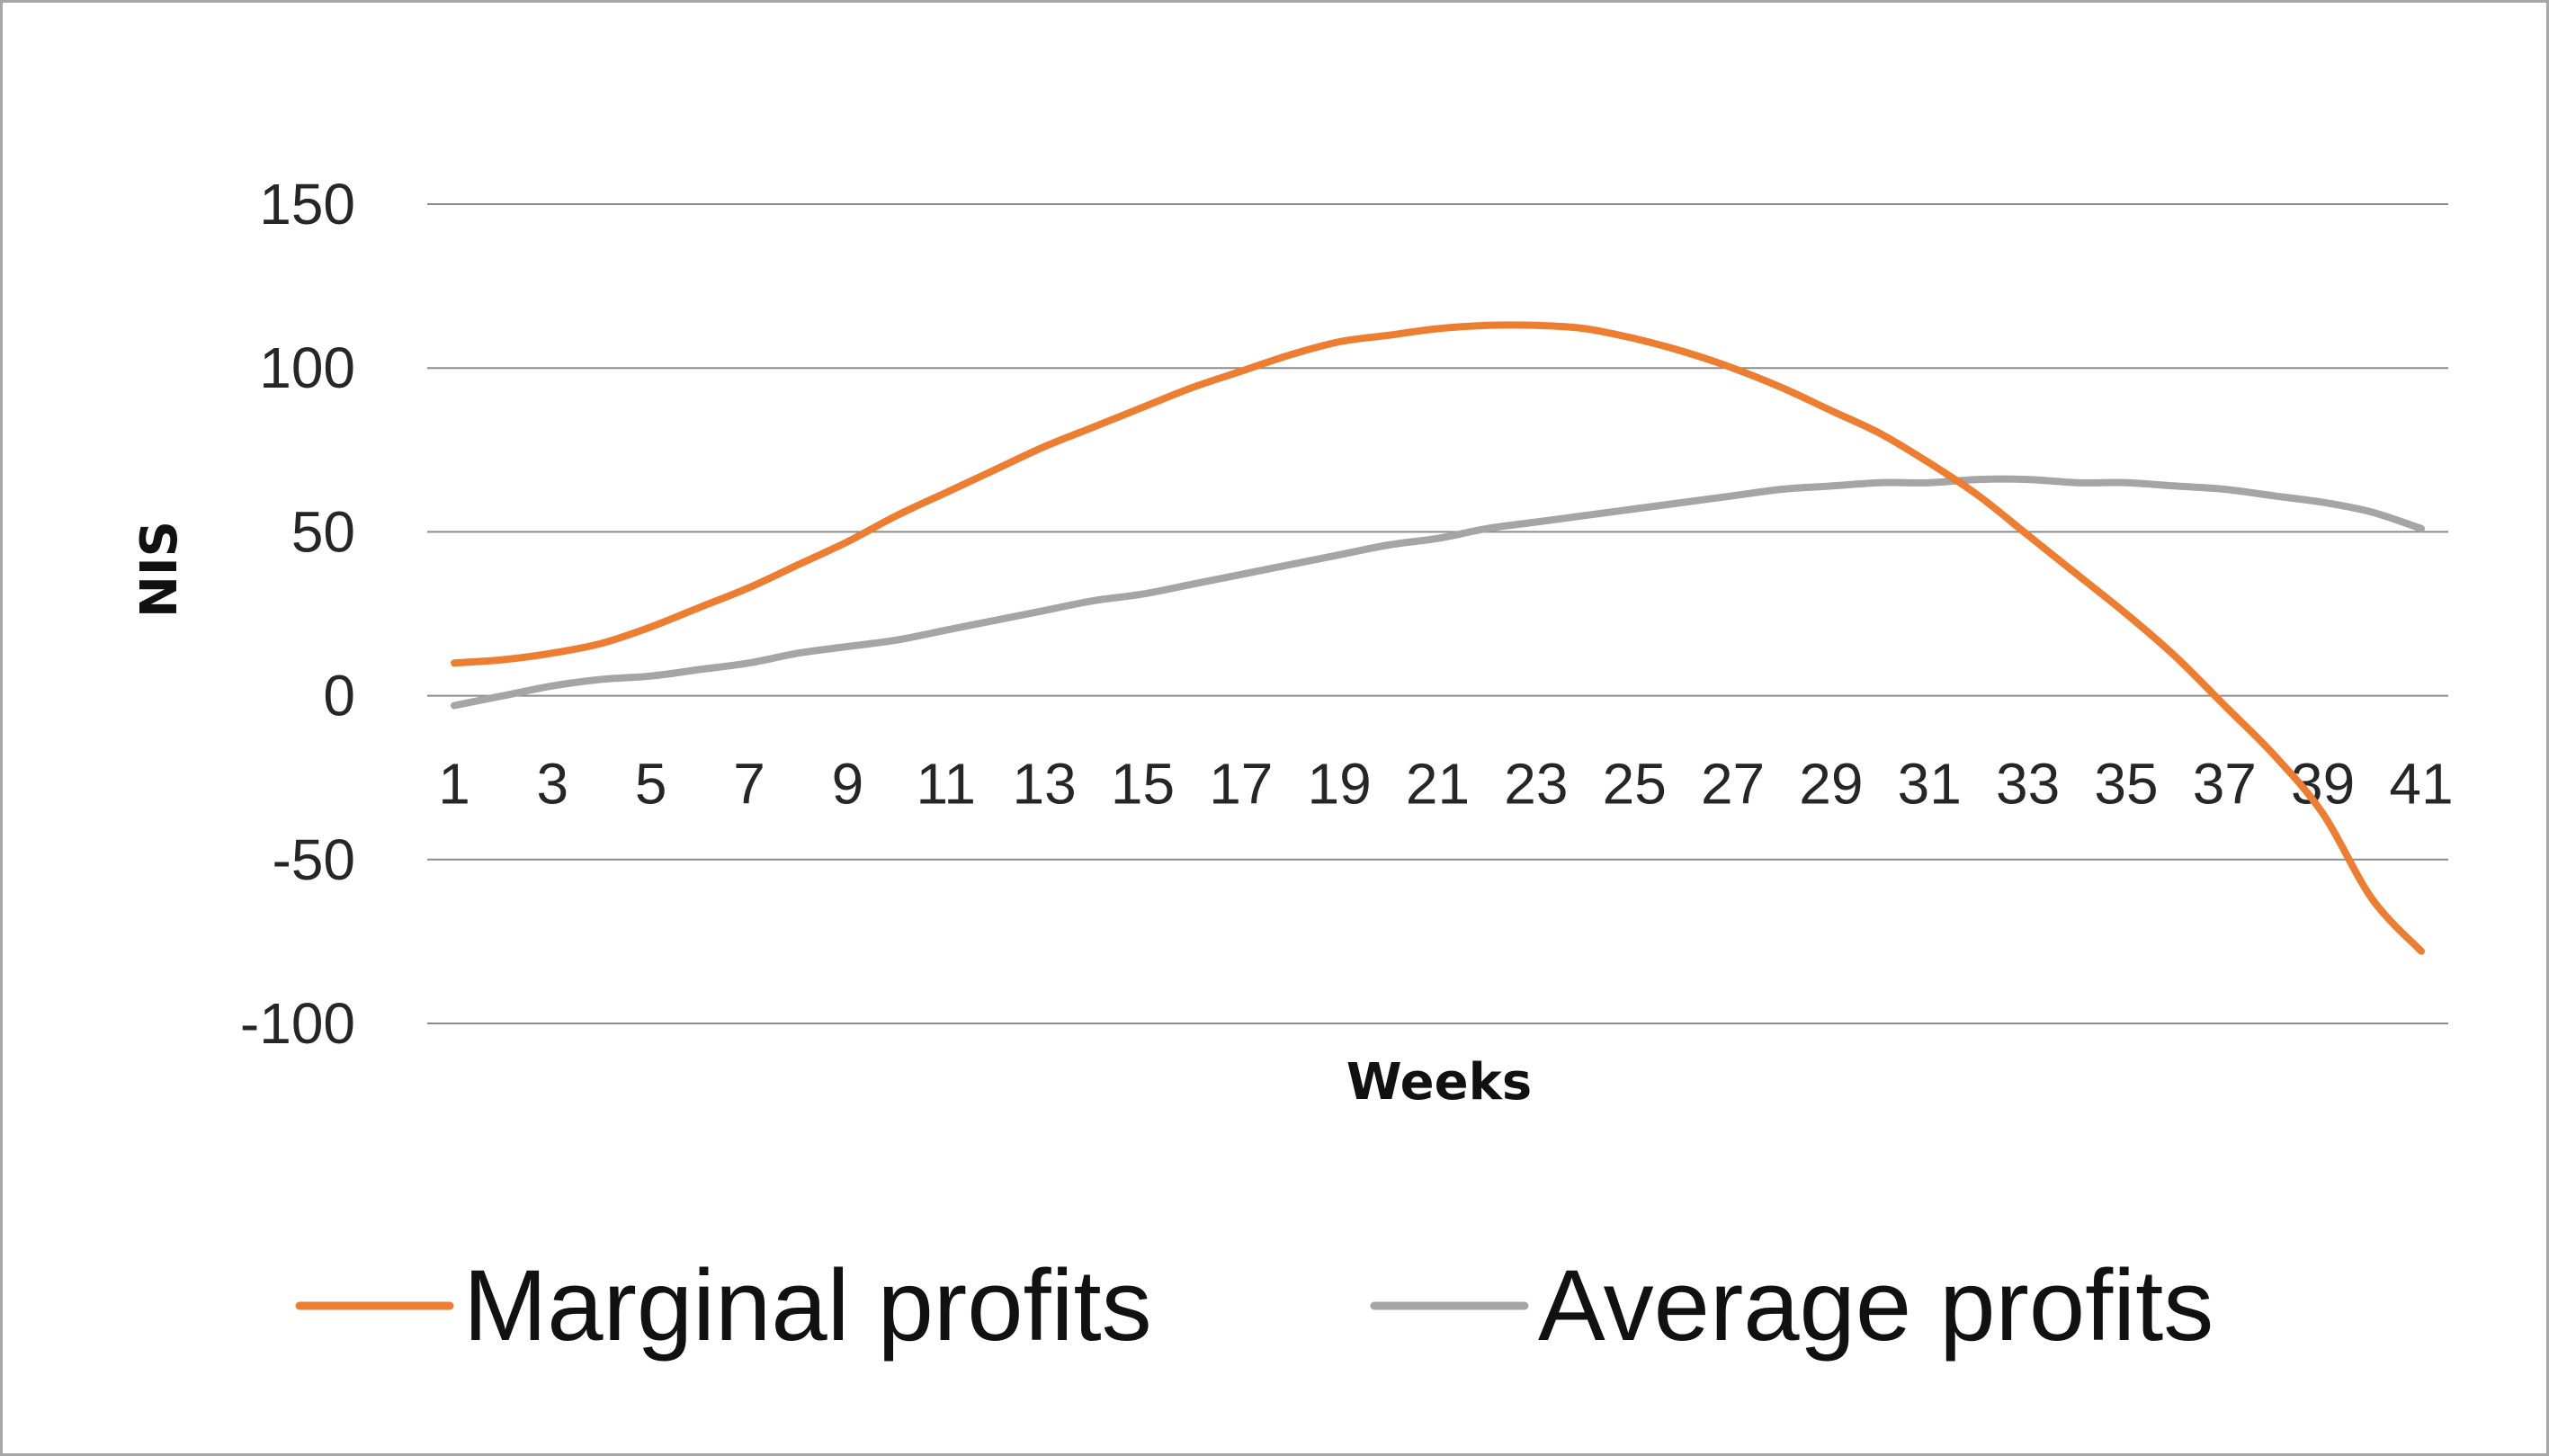 The width and height of the screenshot is (2549, 1456). I want to click on y-tick-label: 150, so click(307, 205).